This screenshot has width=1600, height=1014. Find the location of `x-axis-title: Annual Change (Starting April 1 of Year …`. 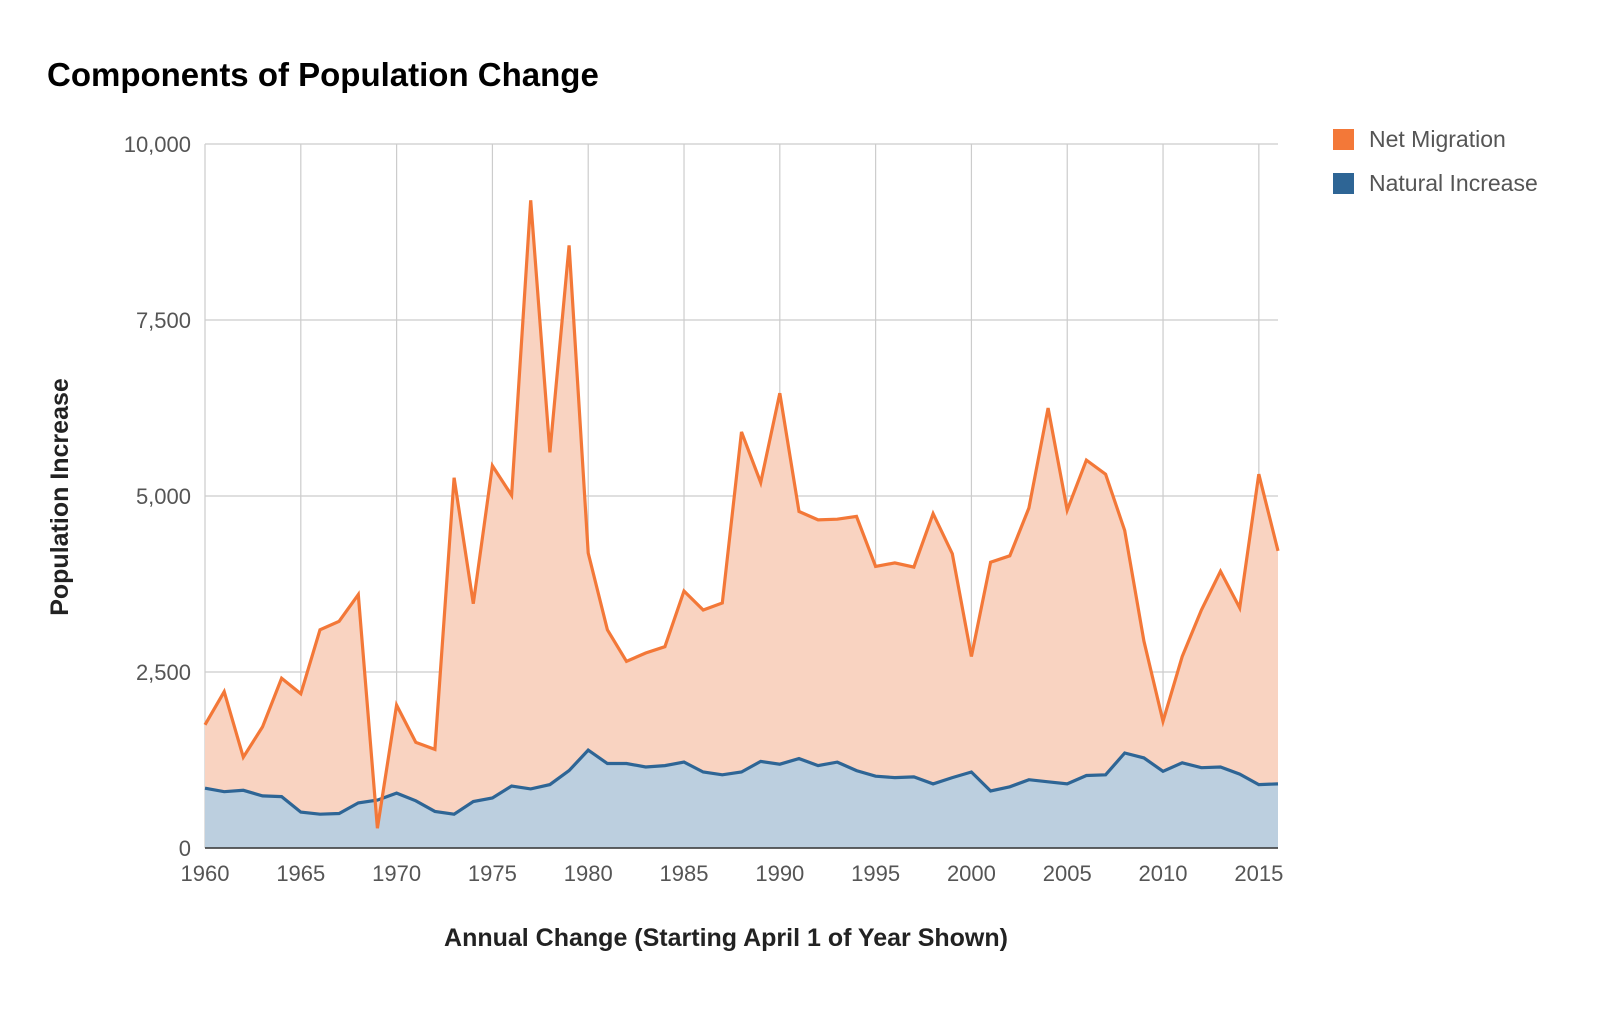

x-axis-title: Annual Change (Starting April 1 of Year … is located at coordinates (726, 938).